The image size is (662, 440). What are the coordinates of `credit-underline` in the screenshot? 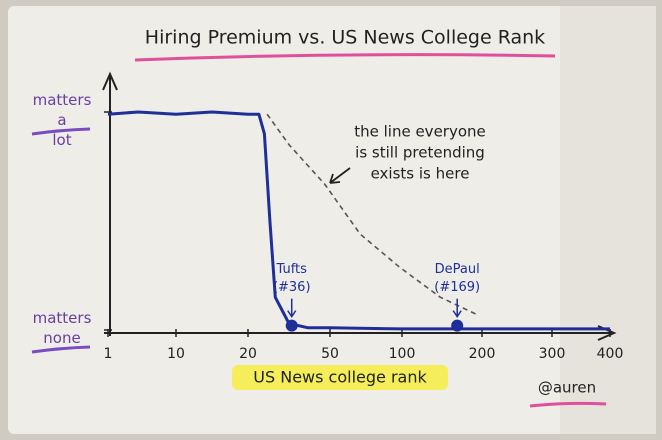 It's located at (568, 404).